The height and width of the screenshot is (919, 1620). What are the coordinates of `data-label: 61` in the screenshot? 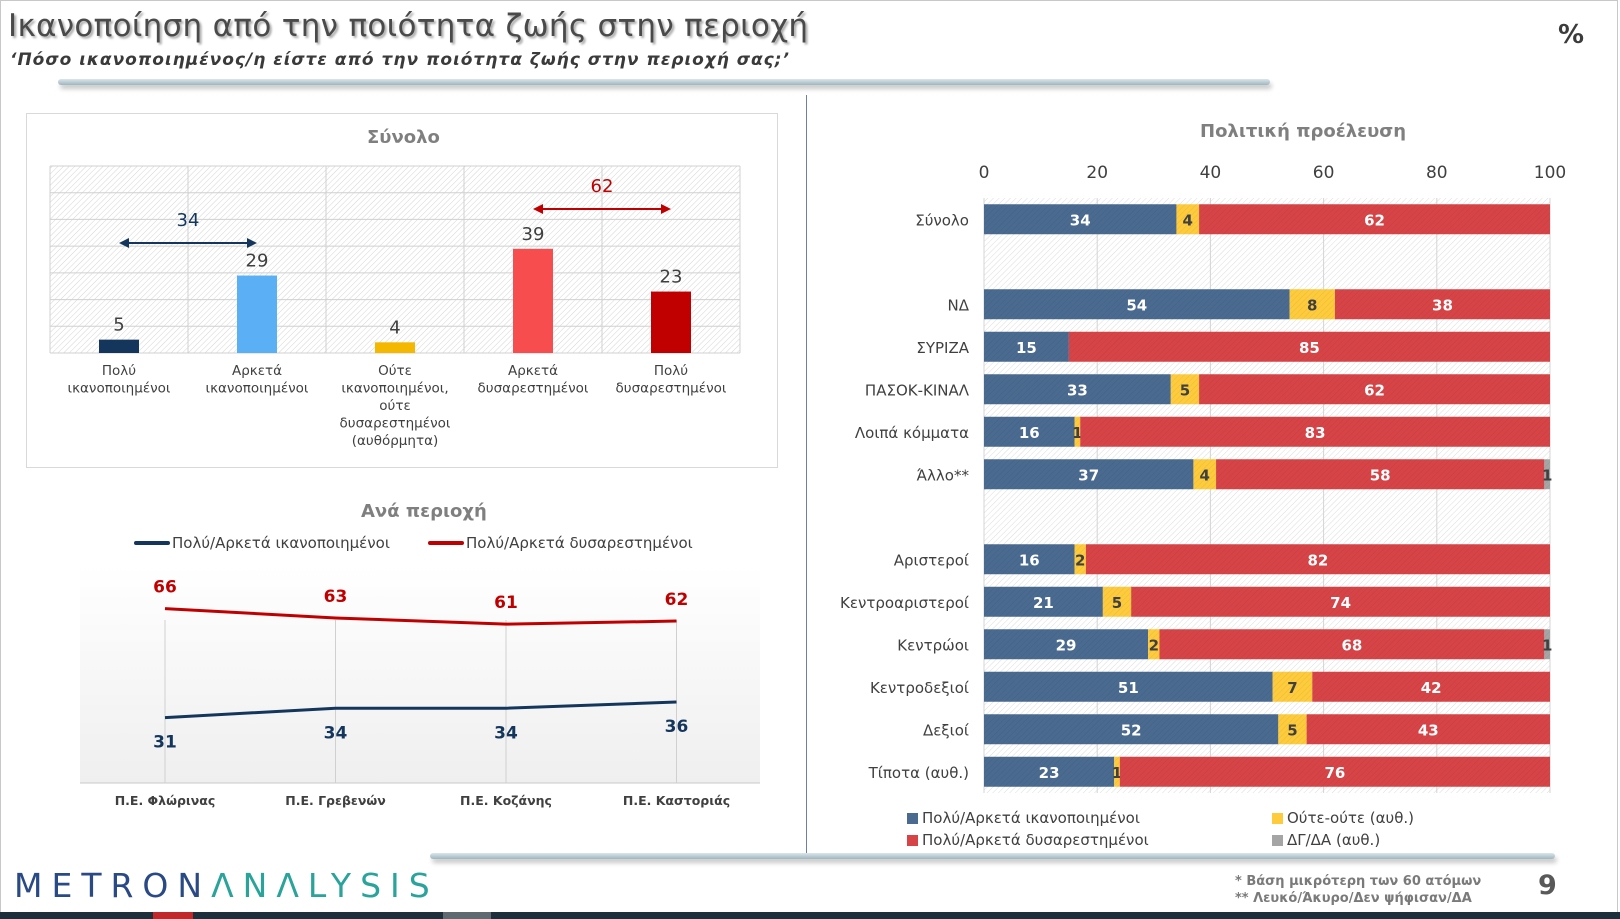 It's located at (506, 603).